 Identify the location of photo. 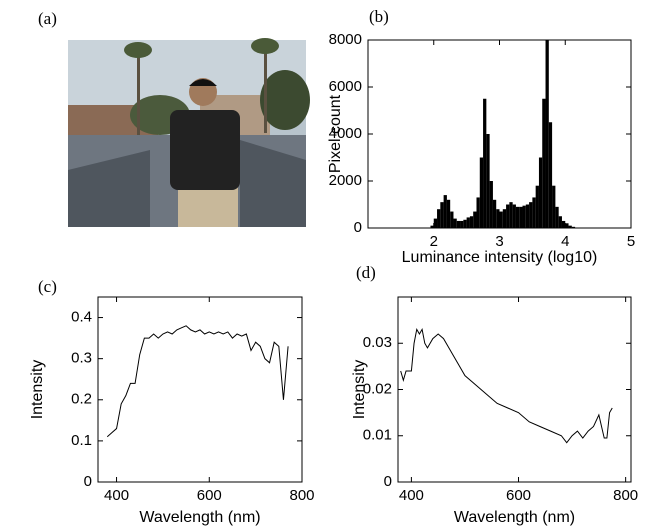
(189, 132).